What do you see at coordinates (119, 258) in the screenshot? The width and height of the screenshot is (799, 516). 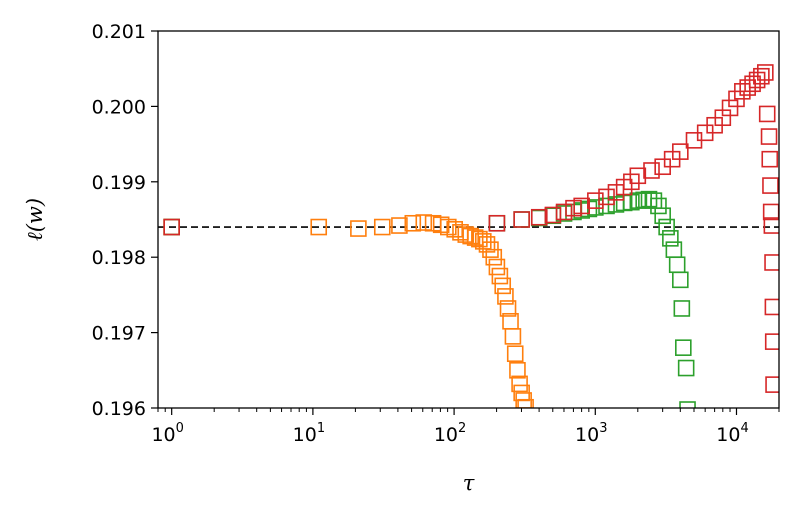 I see `y-tick-label: 0.198` at bounding box center [119, 258].